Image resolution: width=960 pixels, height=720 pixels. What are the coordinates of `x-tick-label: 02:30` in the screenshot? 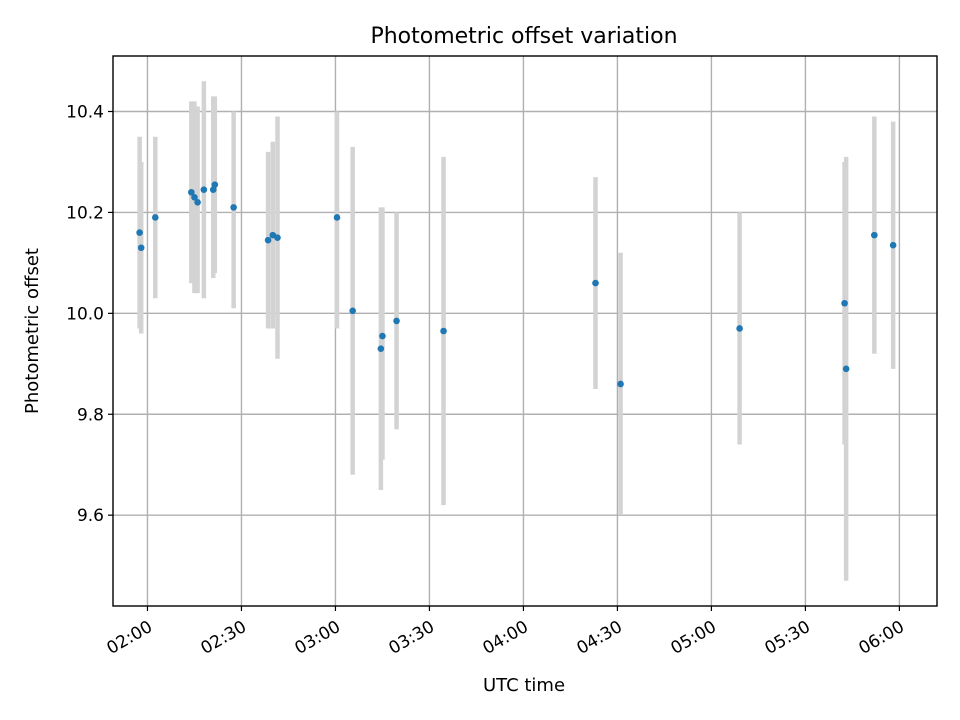 It's located at (224, 638).